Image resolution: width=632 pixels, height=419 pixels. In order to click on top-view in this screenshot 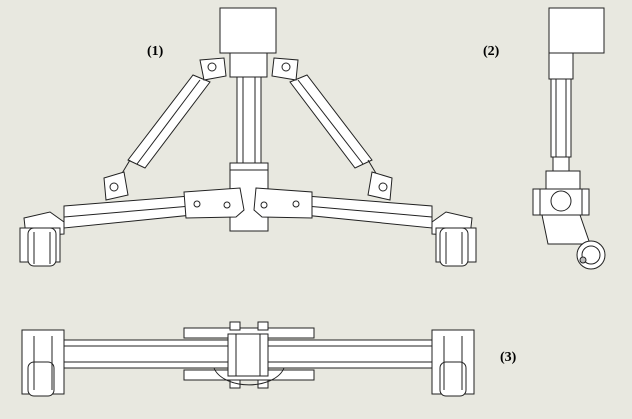, I will do `click(248, 359)`.